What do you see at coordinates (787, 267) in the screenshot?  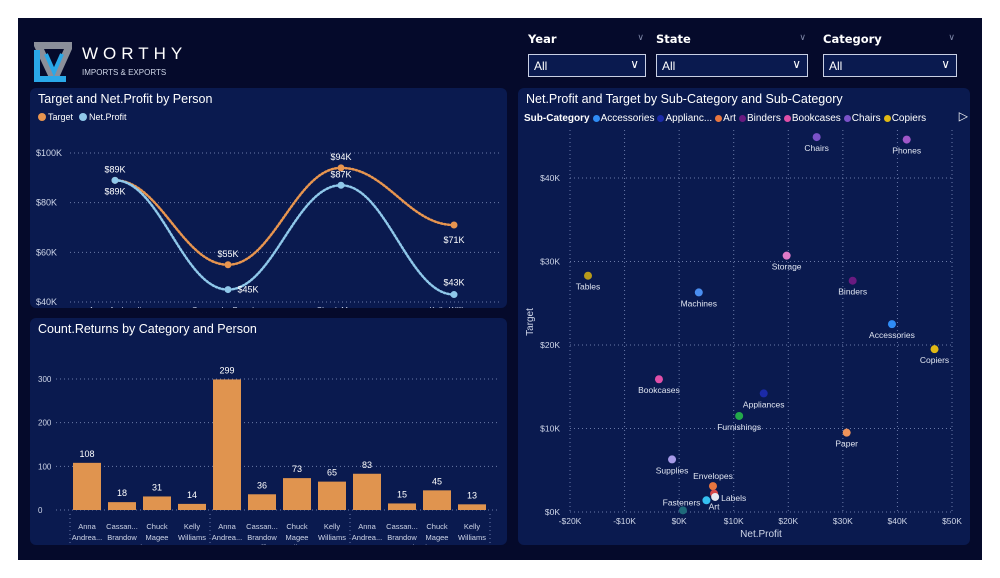 I see `point-label: Storage` at bounding box center [787, 267].